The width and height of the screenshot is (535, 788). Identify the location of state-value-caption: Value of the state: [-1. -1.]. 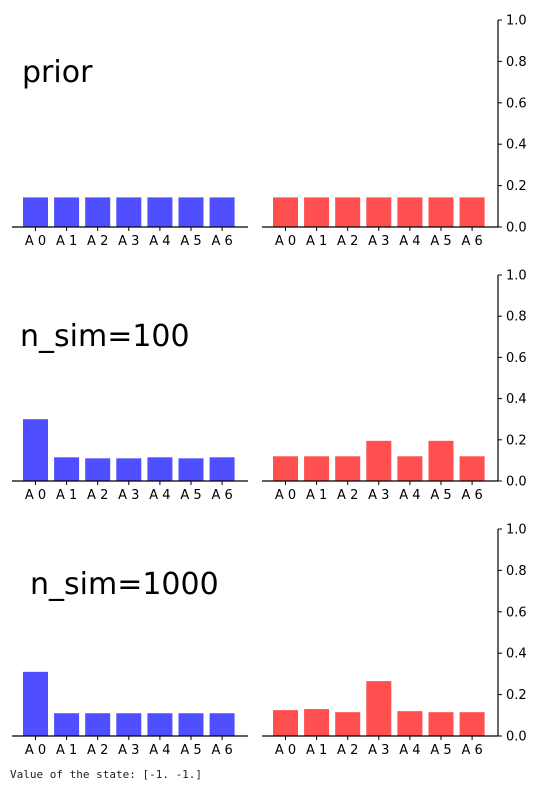
(106, 774).